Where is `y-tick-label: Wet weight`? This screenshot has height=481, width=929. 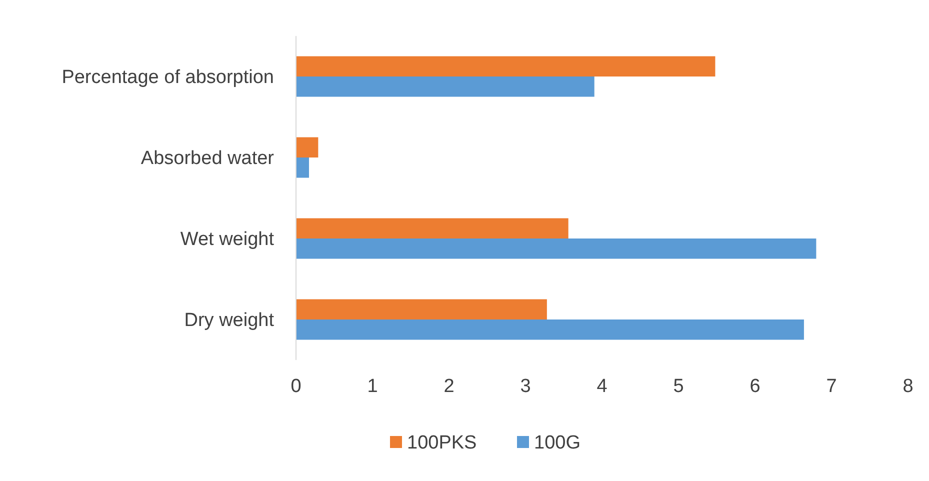 y-tick-label: Wet weight is located at coordinates (227, 239).